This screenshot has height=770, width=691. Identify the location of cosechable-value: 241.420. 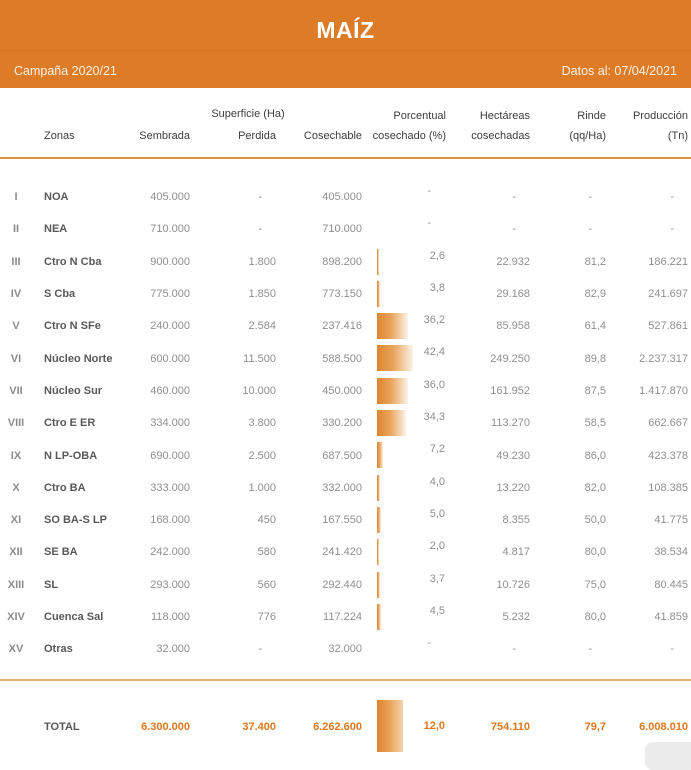
(342, 552).